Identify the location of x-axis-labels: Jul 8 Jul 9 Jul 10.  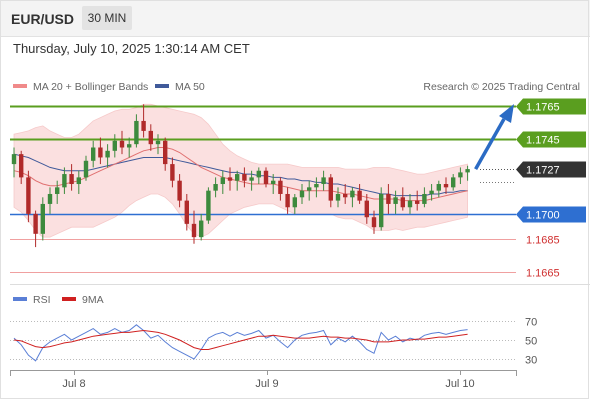
(268, 380).